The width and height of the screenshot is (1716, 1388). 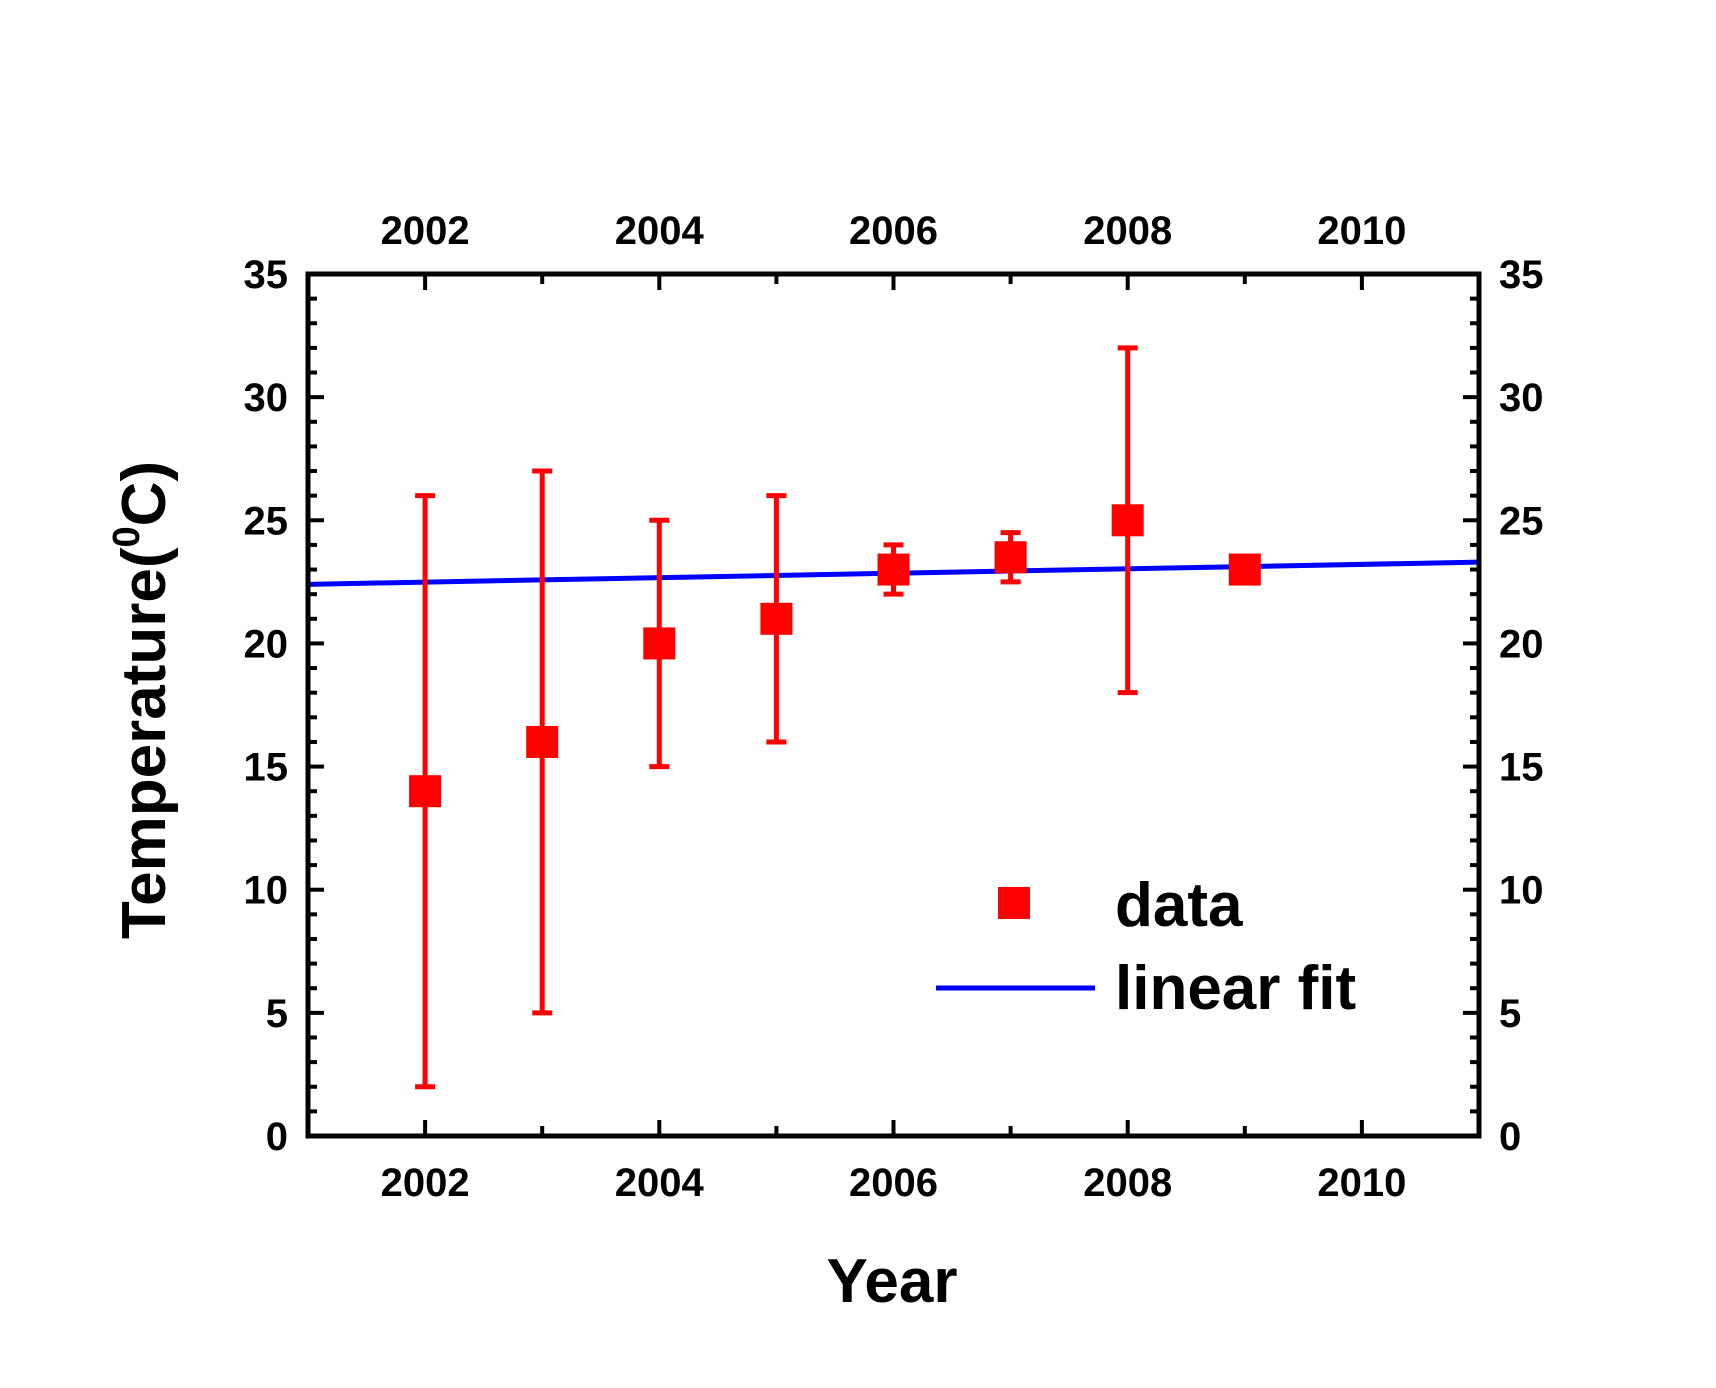 What do you see at coordinates (1521, 644) in the screenshot?
I see `y-tick-label-right: 20` at bounding box center [1521, 644].